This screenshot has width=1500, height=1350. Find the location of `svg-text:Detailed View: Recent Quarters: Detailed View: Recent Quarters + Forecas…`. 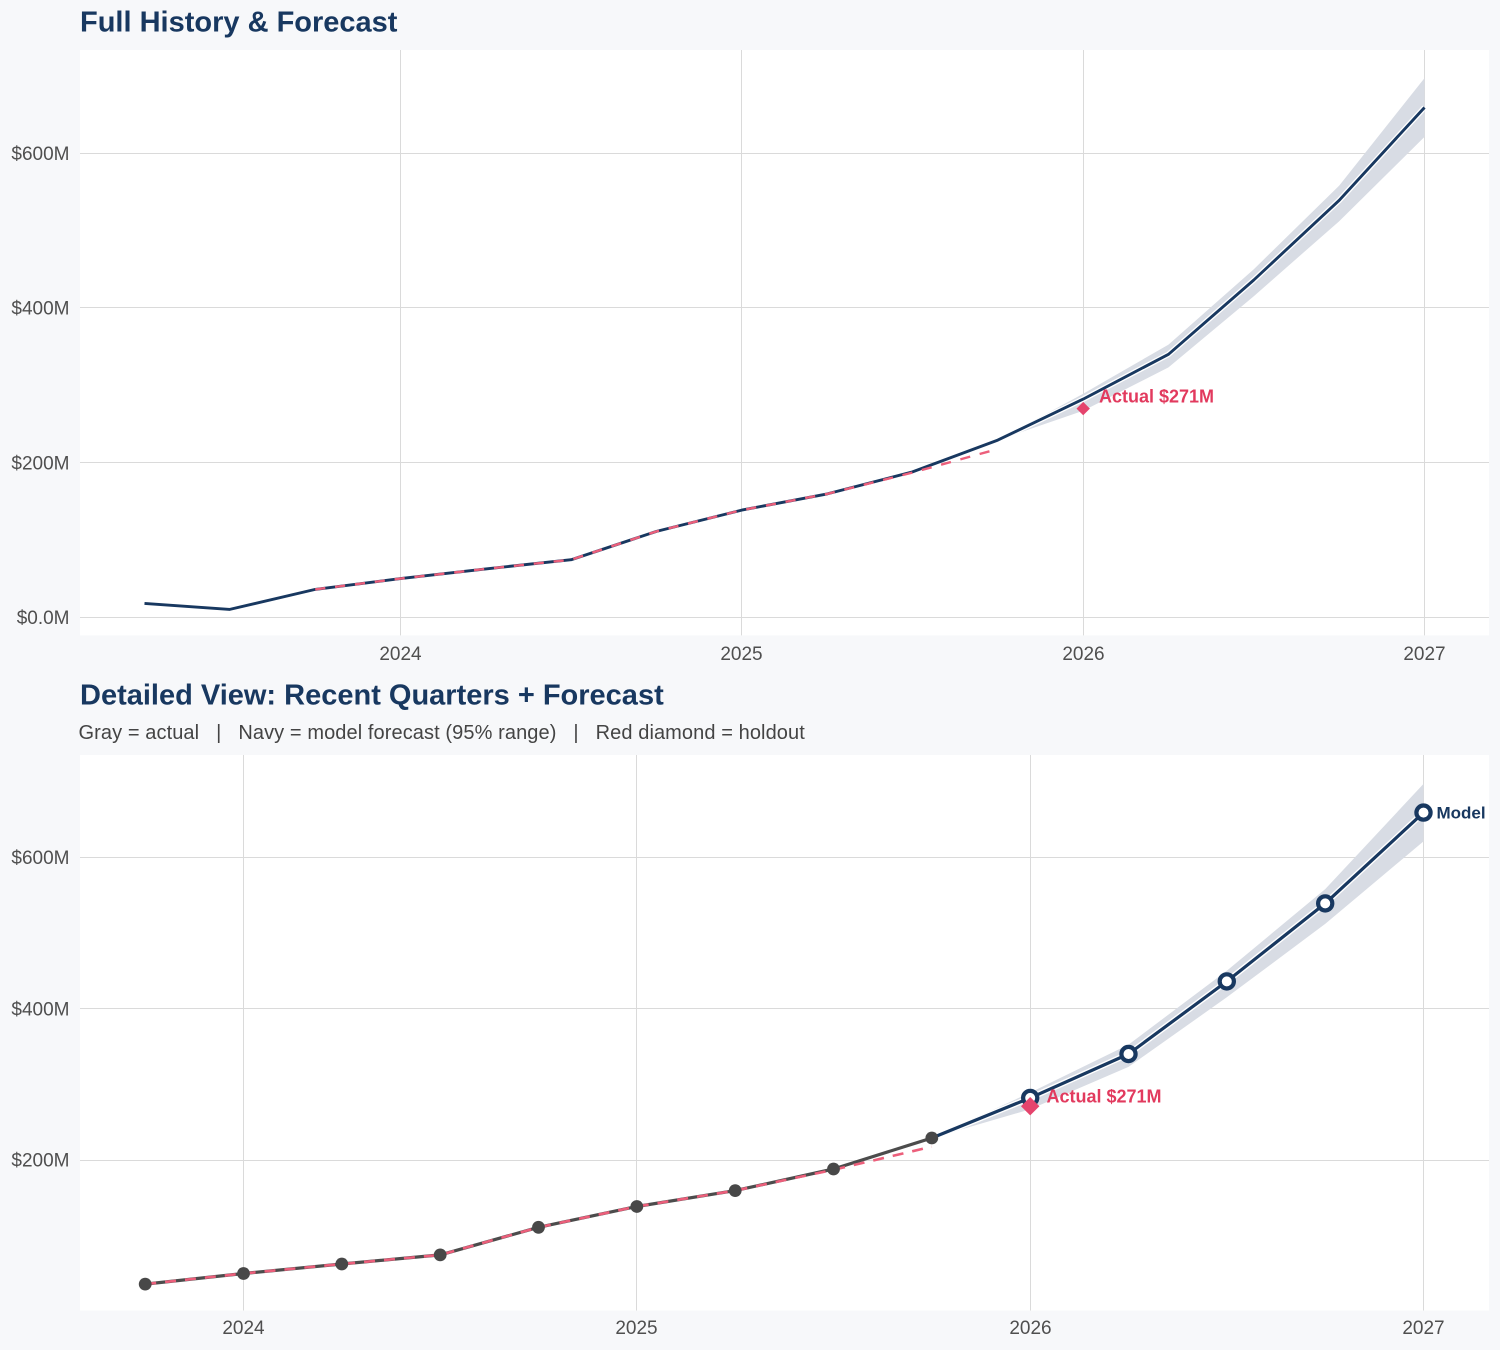

svg-text:Detailed View: Recent Quarters: Detailed View: Recent Quarters + Forecas… is located at coordinates (372, 696).